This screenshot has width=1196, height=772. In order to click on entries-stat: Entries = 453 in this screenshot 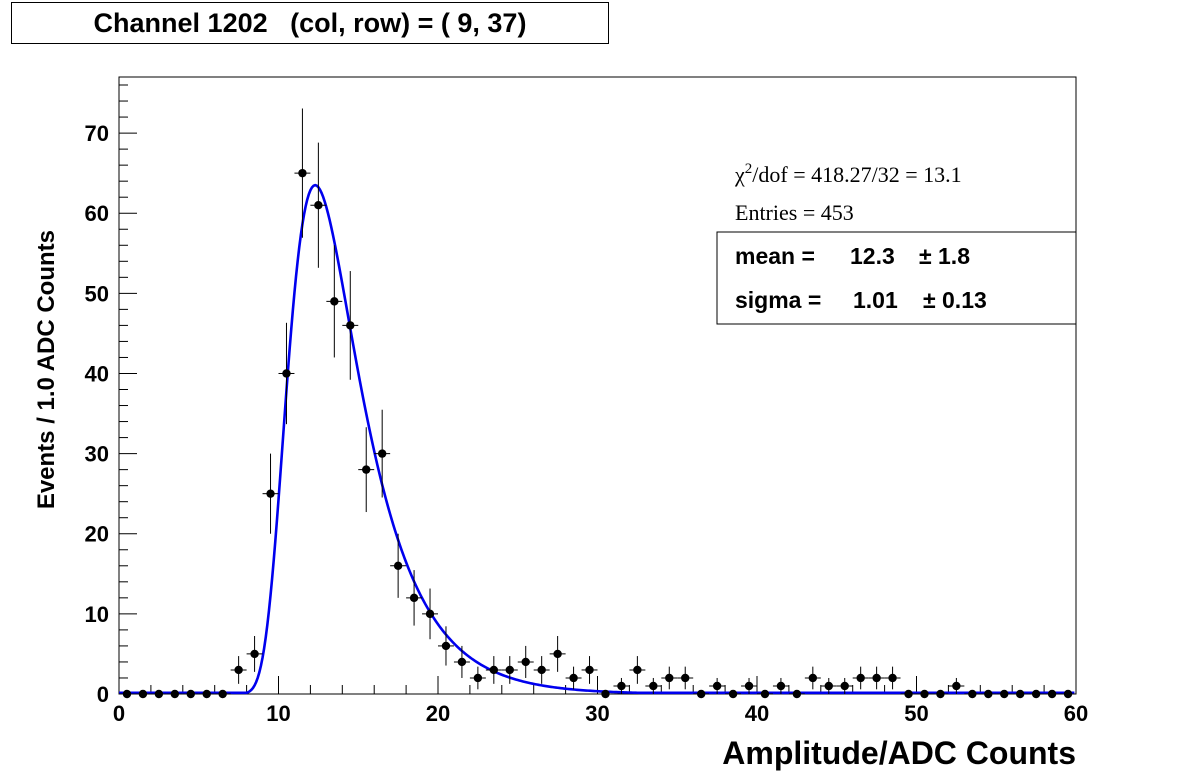, I will do `click(794, 212)`.